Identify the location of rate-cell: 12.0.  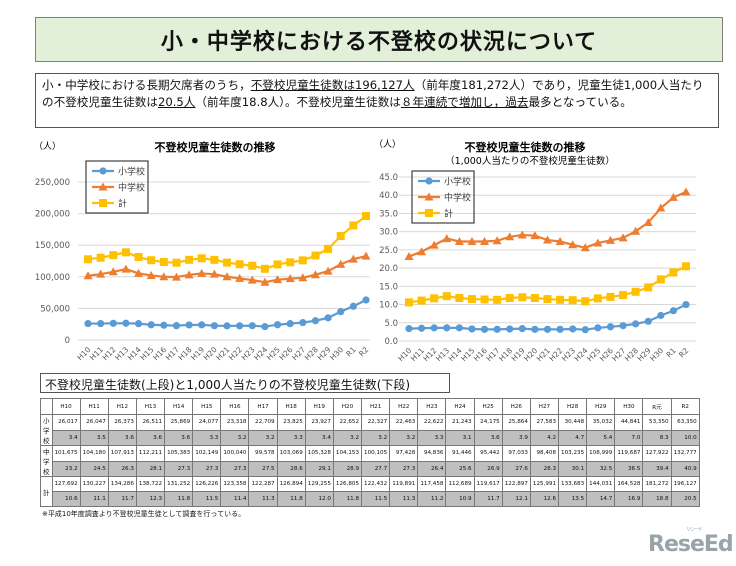
(319, 499).